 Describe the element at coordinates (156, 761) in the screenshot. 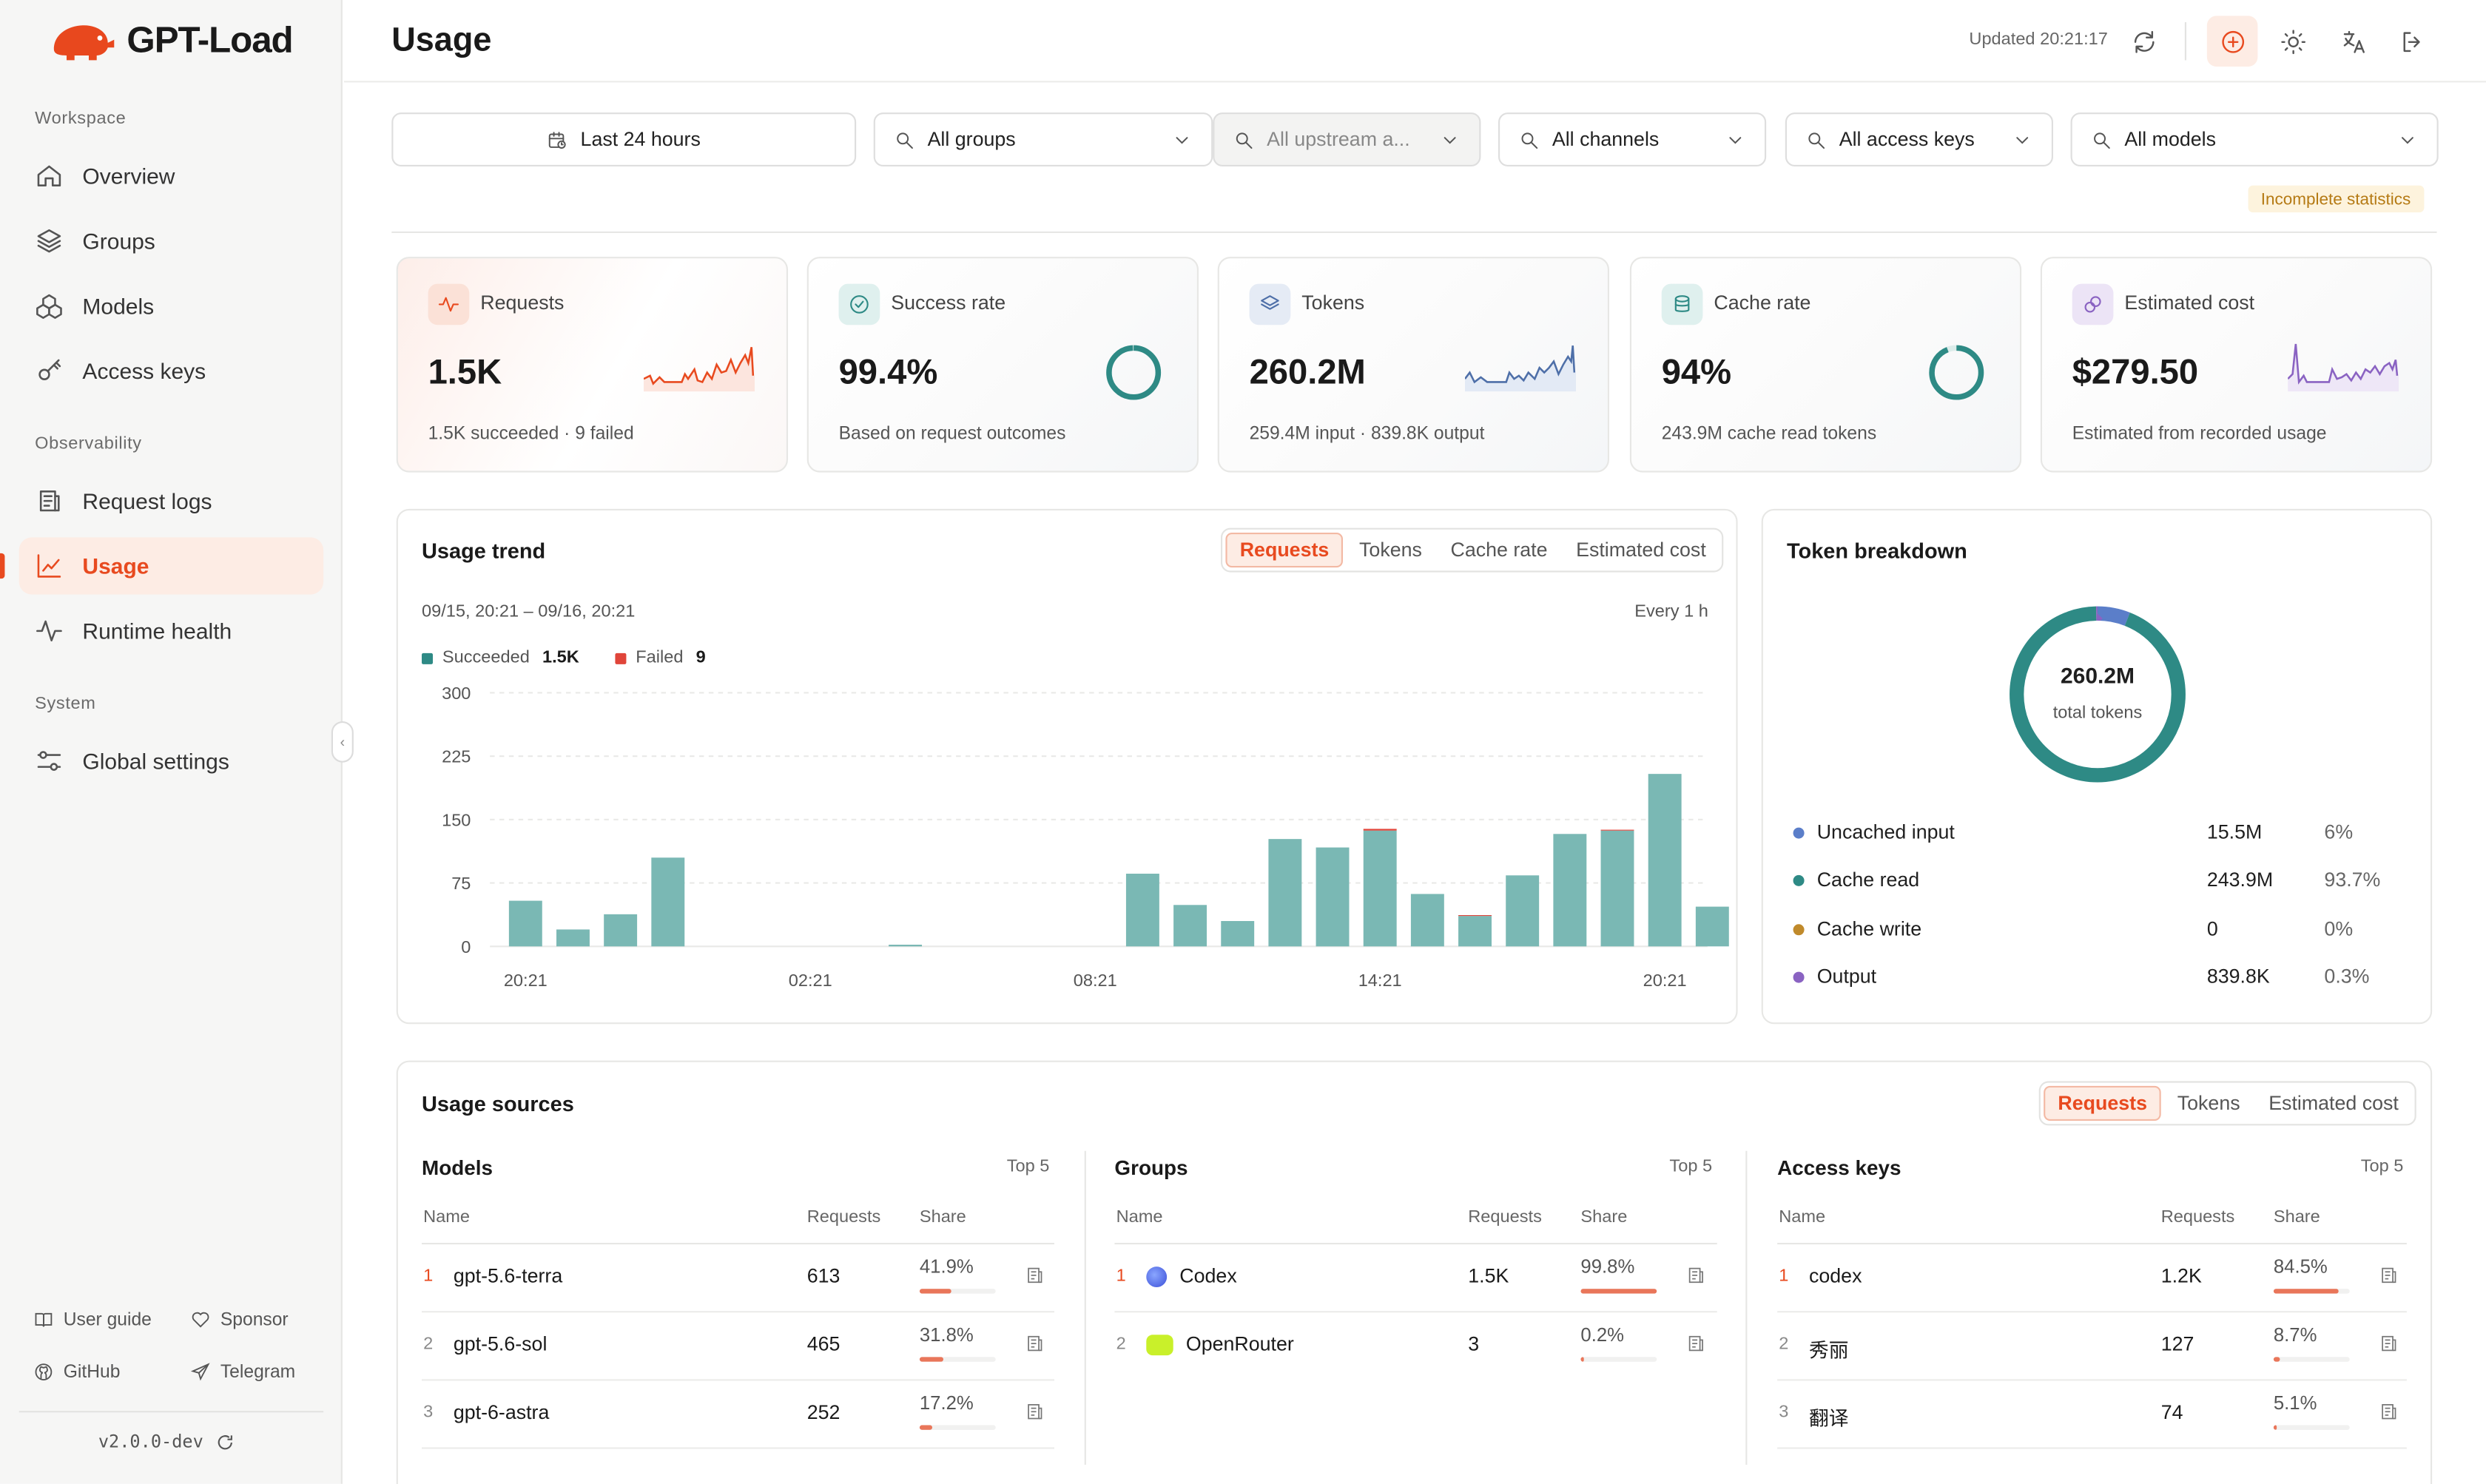

I see `sidebar-item-label: Global settings` at that location.